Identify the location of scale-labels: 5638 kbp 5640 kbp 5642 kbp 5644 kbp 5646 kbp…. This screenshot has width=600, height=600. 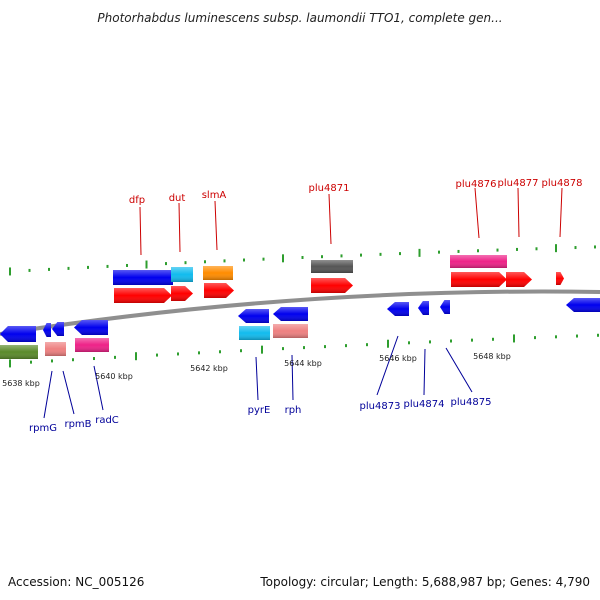
(256, 370).